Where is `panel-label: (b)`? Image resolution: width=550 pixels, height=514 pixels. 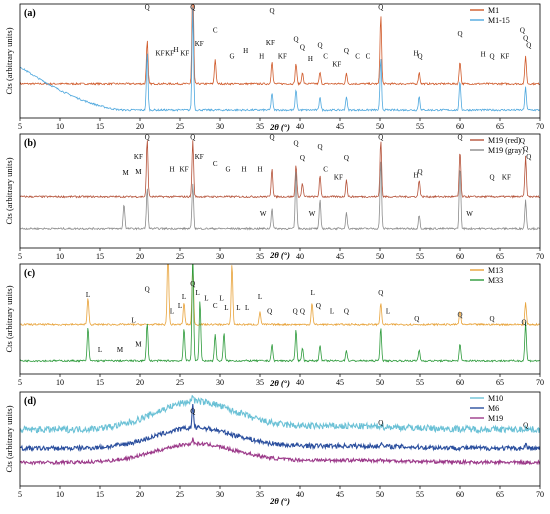
panel-label: (b) is located at coordinates (30, 143).